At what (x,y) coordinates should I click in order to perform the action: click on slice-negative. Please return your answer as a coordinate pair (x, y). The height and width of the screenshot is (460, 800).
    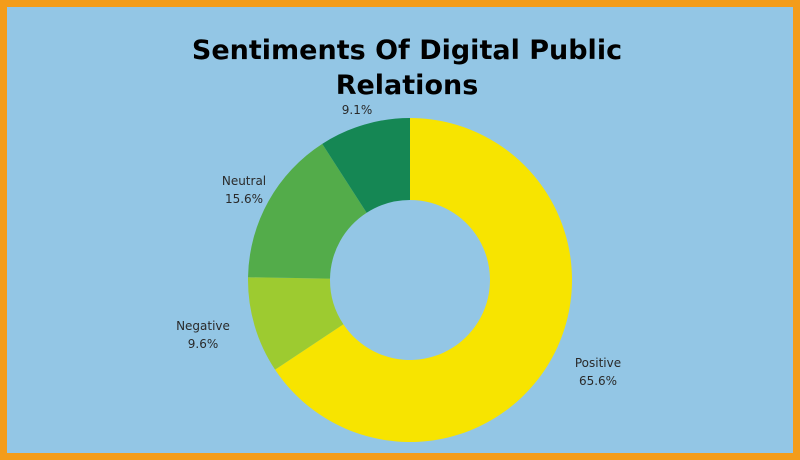
    Looking at the image, I should click on (295, 323).